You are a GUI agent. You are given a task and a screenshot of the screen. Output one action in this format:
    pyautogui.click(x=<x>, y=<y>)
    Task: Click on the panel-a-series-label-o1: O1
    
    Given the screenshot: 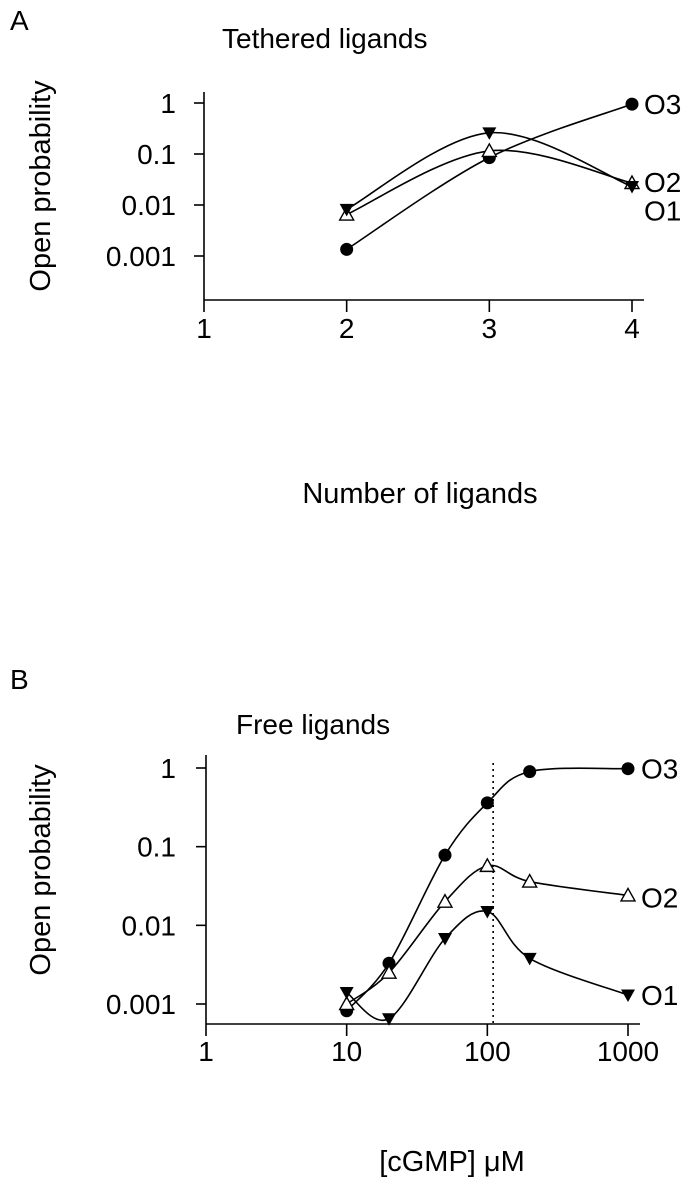 What is the action you would take?
    pyautogui.click(x=662, y=211)
    